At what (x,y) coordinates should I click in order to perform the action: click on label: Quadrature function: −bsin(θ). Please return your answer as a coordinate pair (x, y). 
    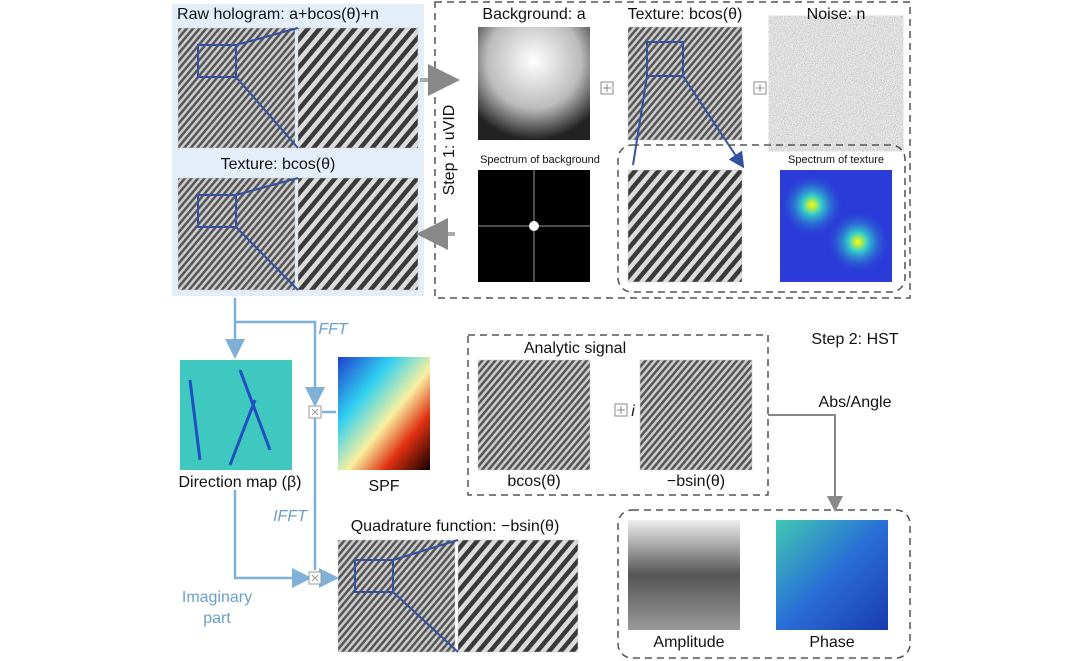
    Looking at the image, I should click on (455, 526).